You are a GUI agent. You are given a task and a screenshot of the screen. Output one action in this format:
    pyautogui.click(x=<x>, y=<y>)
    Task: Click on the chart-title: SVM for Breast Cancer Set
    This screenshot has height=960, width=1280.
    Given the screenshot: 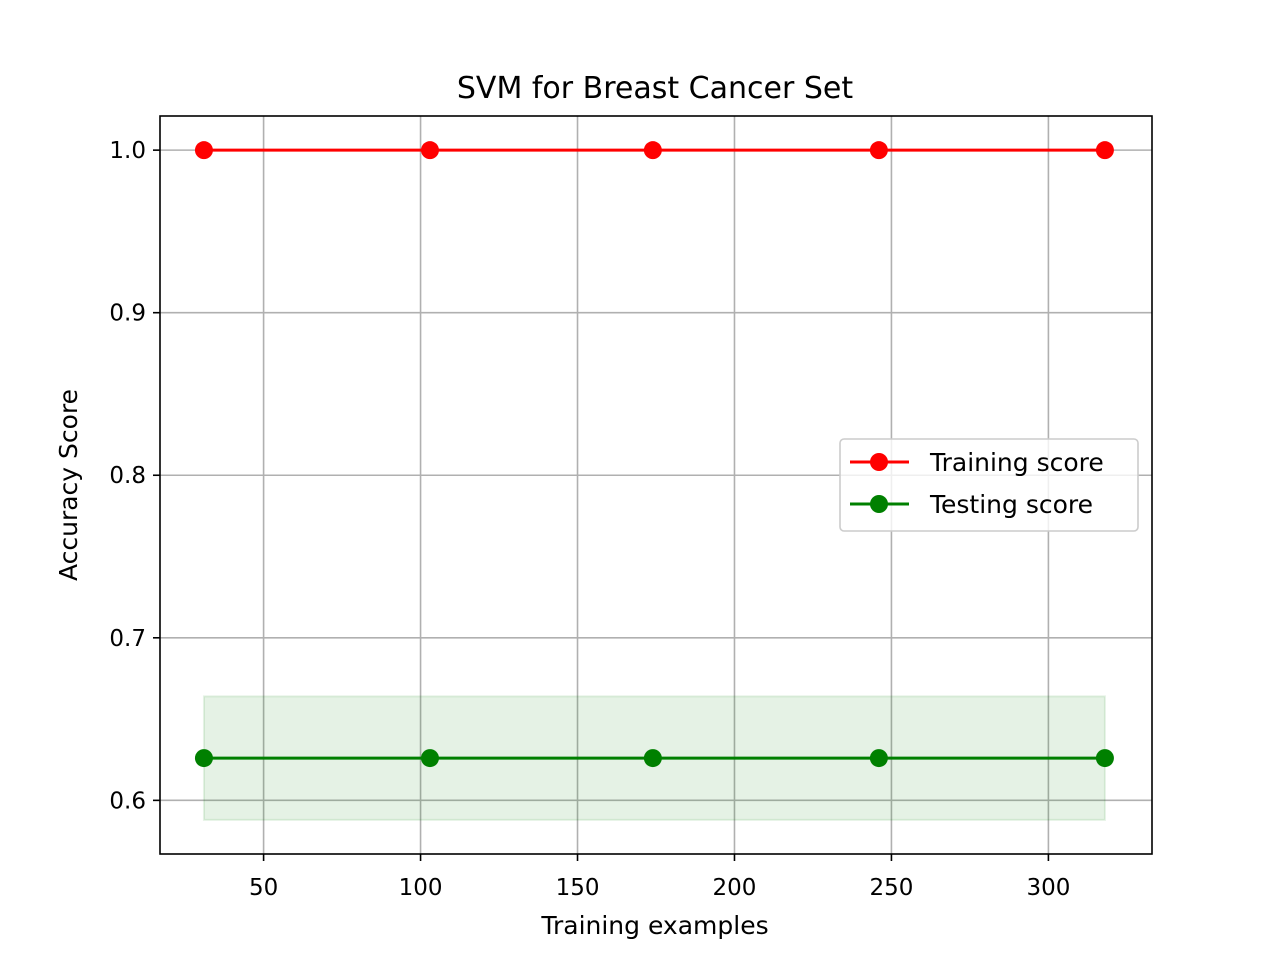 What is the action you would take?
    pyautogui.click(x=655, y=88)
    